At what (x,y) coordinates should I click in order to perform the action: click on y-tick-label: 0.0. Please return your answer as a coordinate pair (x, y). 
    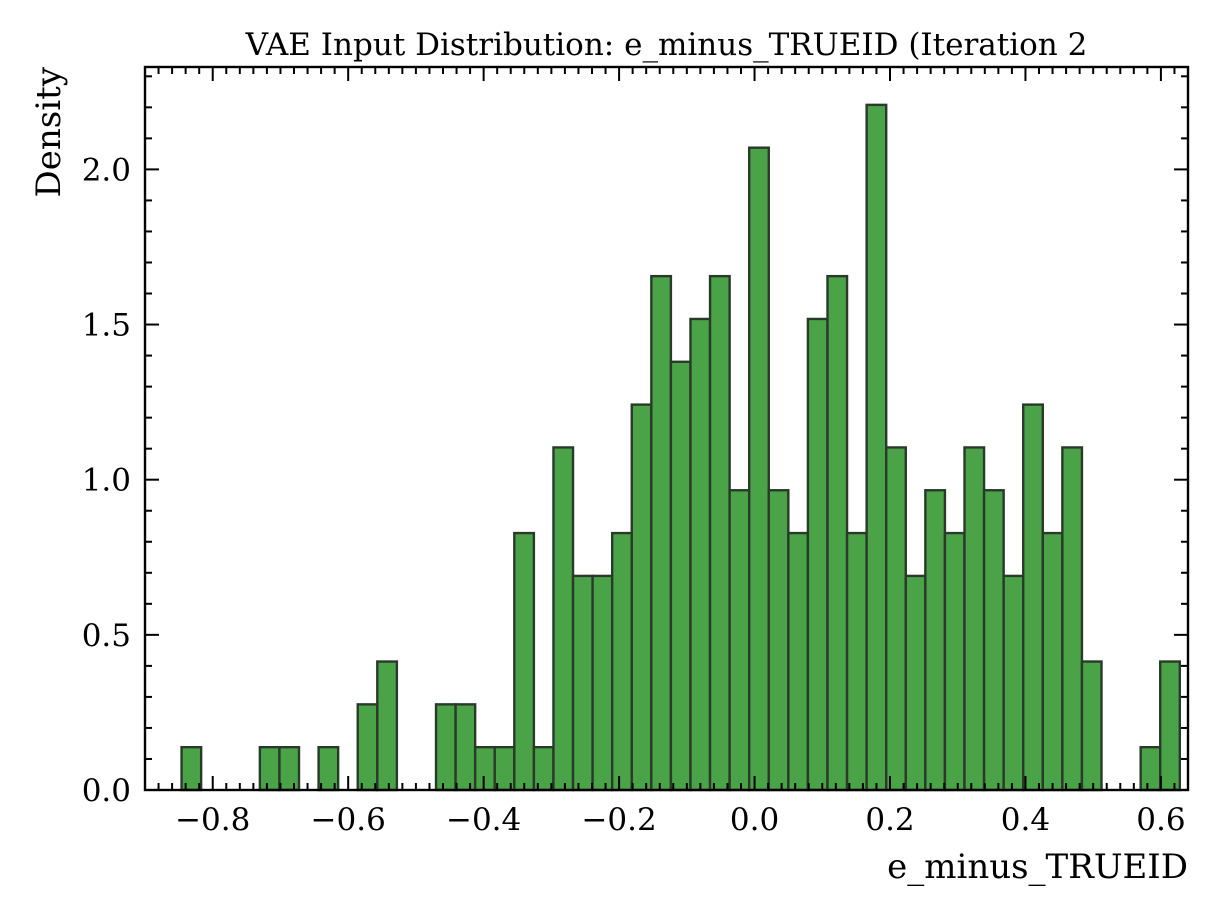
    Looking at the image, I should click on (106, 791).